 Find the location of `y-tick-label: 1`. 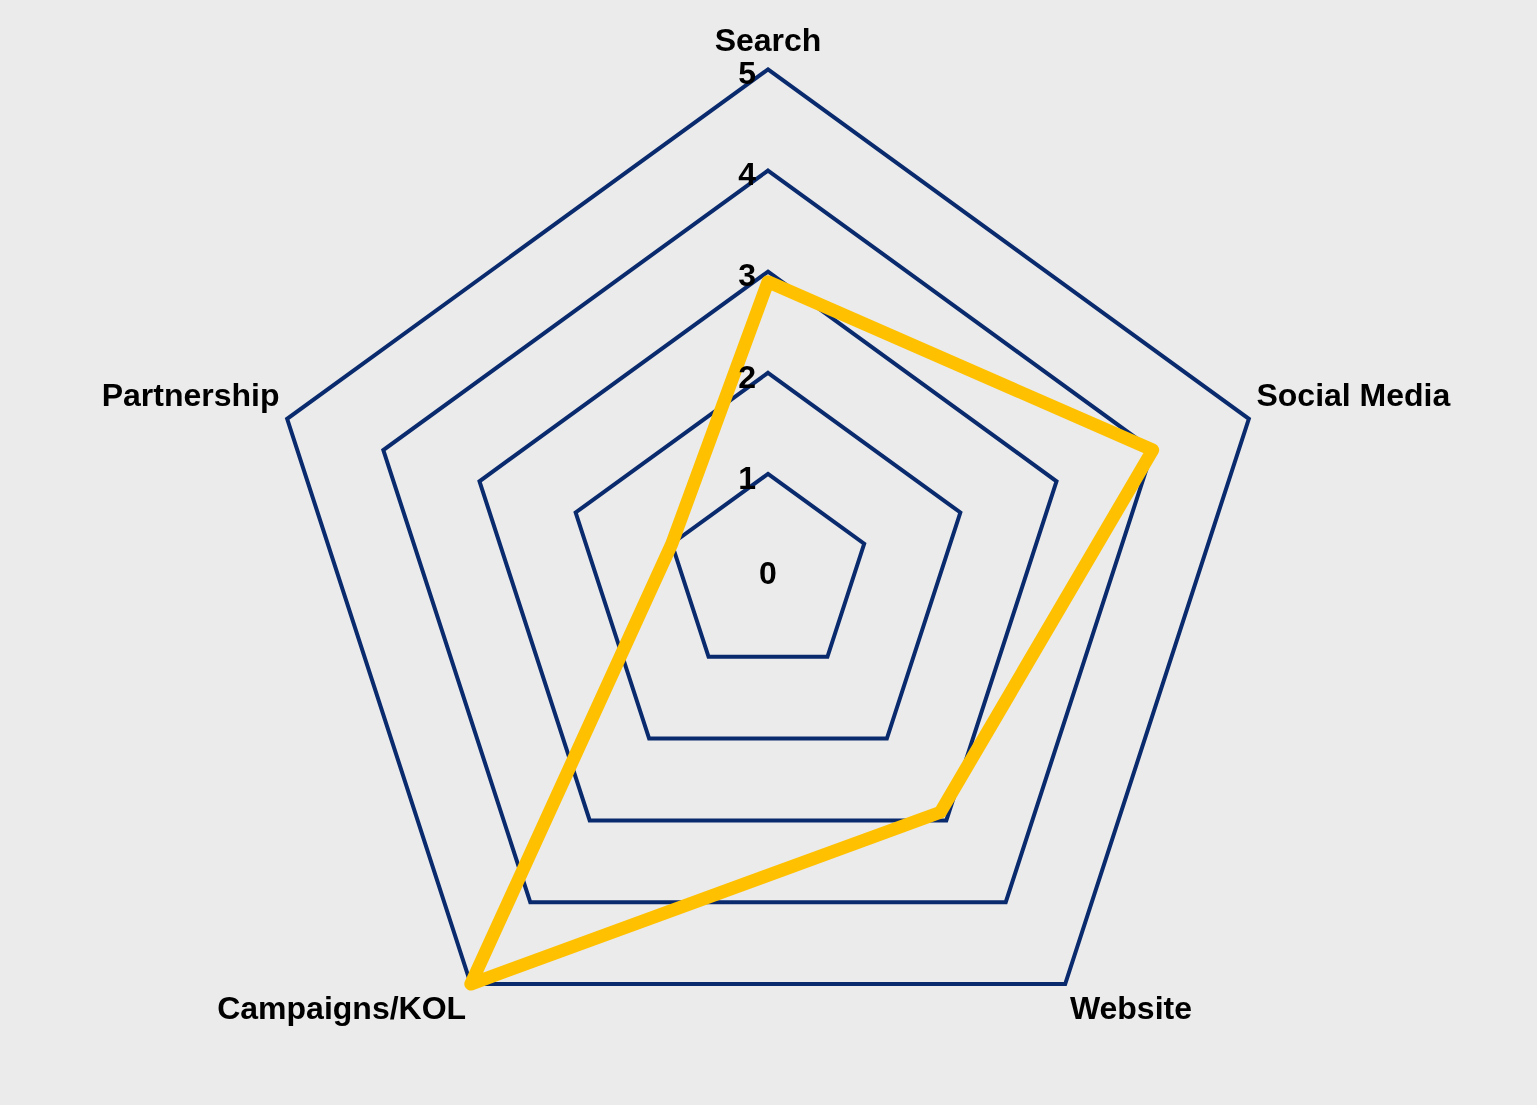

y-tick-label: 1 is located at coordinates (747, 477).